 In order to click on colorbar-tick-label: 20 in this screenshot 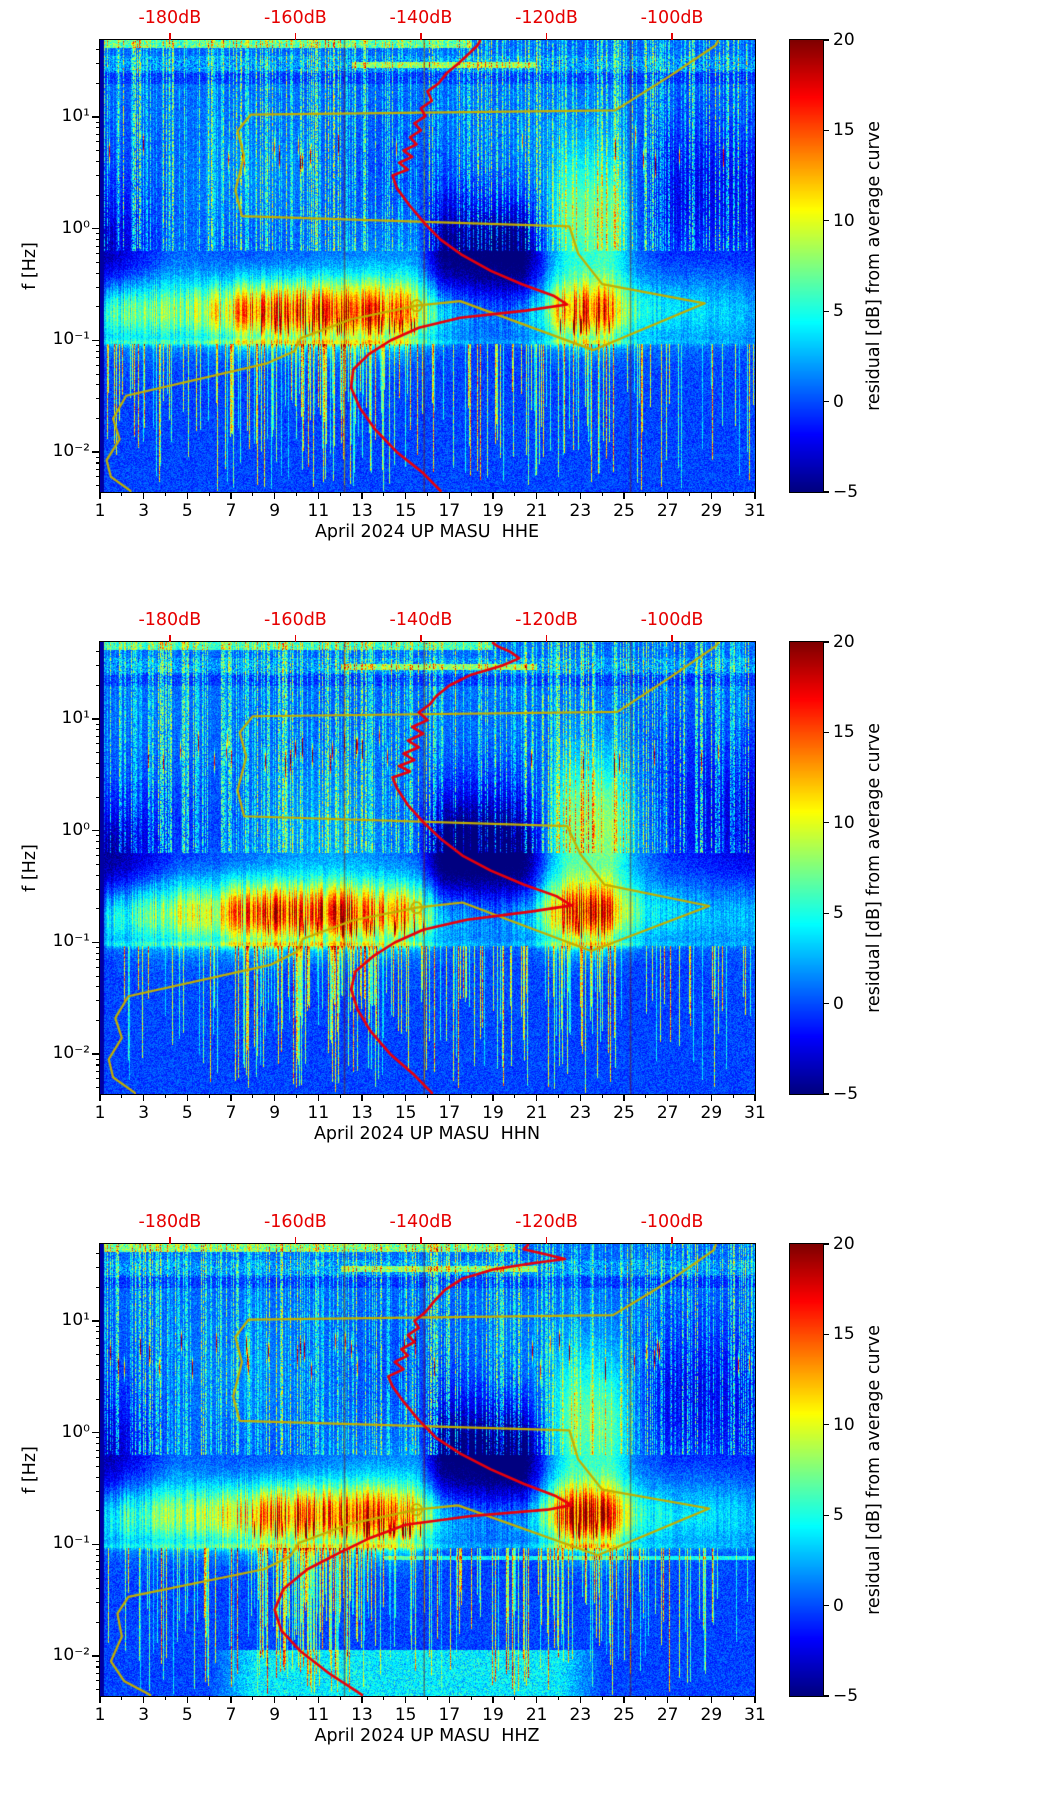, I will do `click(844, 40)`.